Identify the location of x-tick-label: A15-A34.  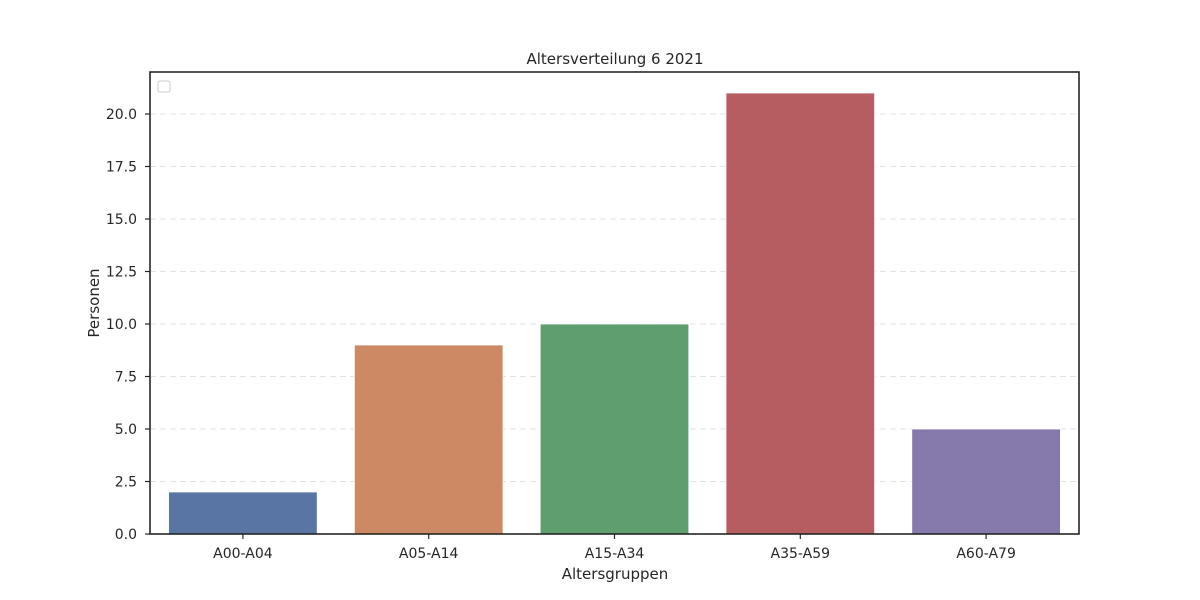
(615, 554).